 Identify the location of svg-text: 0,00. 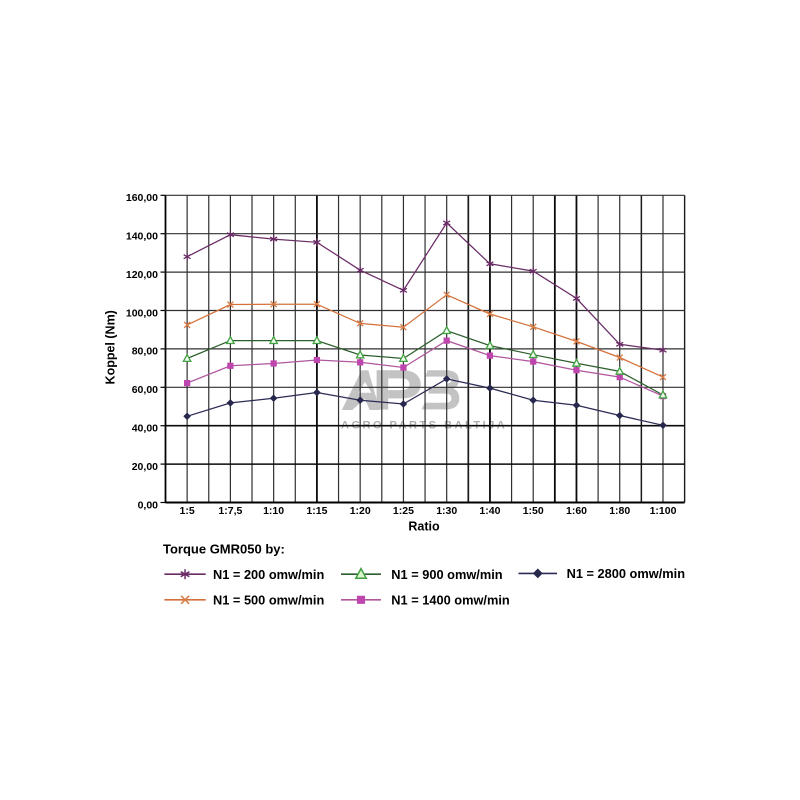
(148, 505).